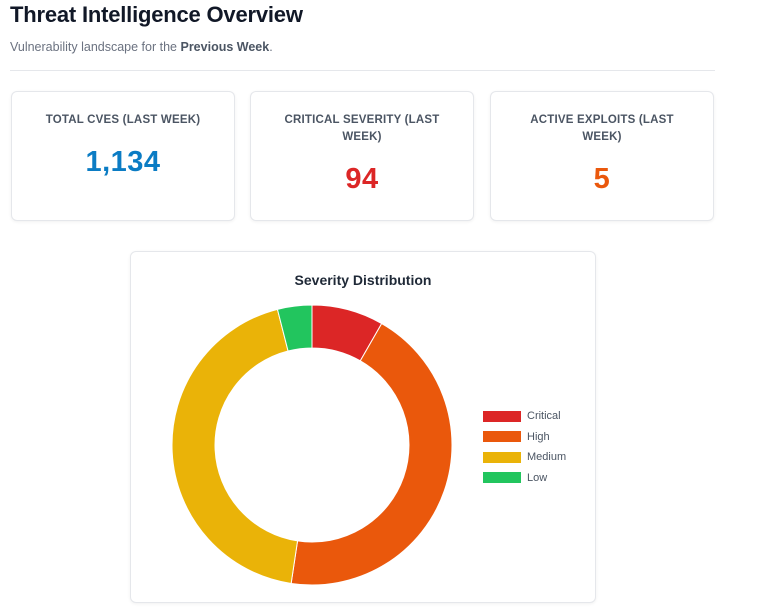 This screenshot has height=614, width=768. Describe the element at coordinates (547, 457) in the screenshot. I see `legend-label-medium: Medium` at that location.